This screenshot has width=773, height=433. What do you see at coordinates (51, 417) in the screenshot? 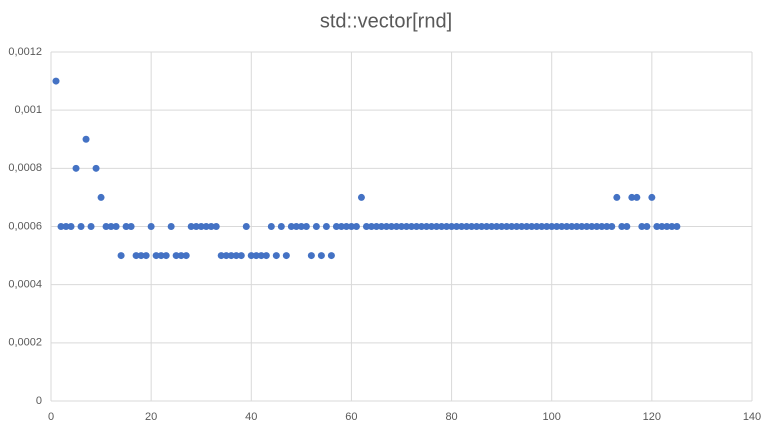
I see `x-tick-label: 0` at bounding box center [51, 417].